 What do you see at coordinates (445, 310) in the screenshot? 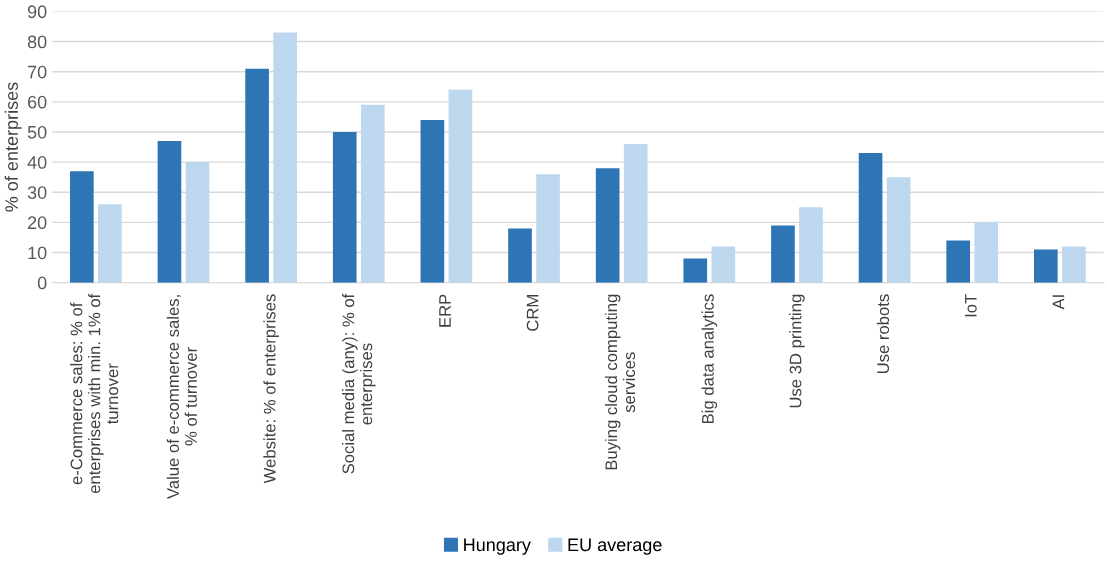
I see `x-tick-label: ERP` at bounding box center [445, 310].